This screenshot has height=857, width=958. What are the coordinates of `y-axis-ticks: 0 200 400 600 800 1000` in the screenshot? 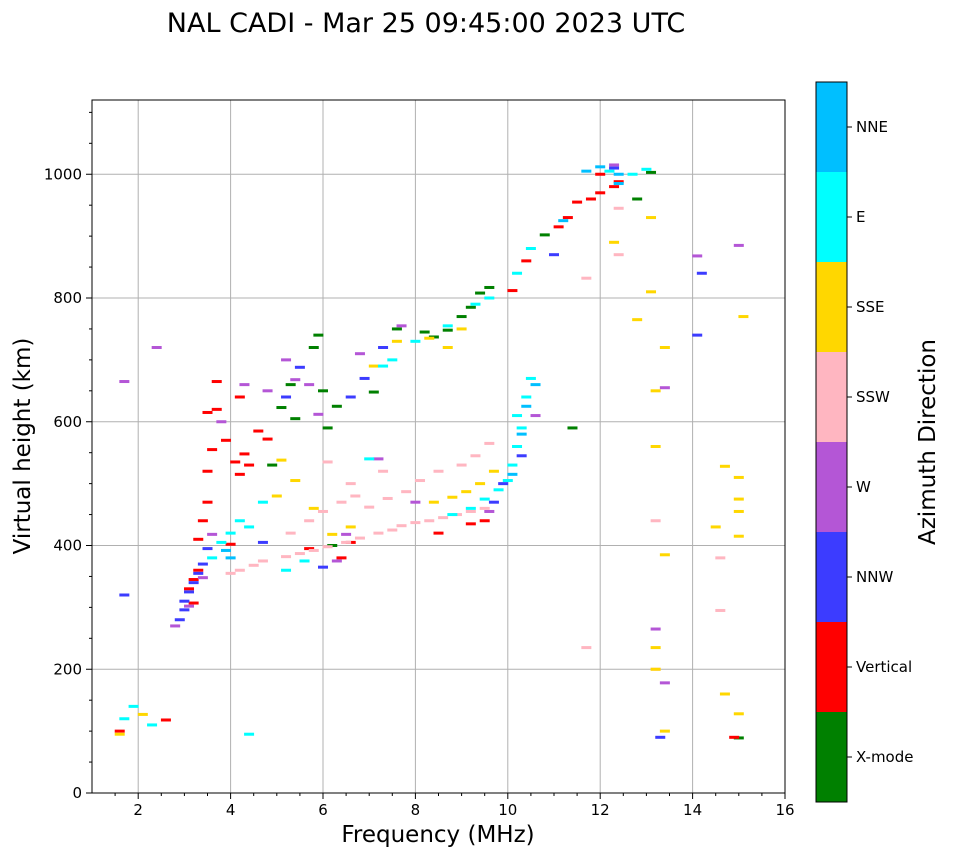 It's located at (68, 456).